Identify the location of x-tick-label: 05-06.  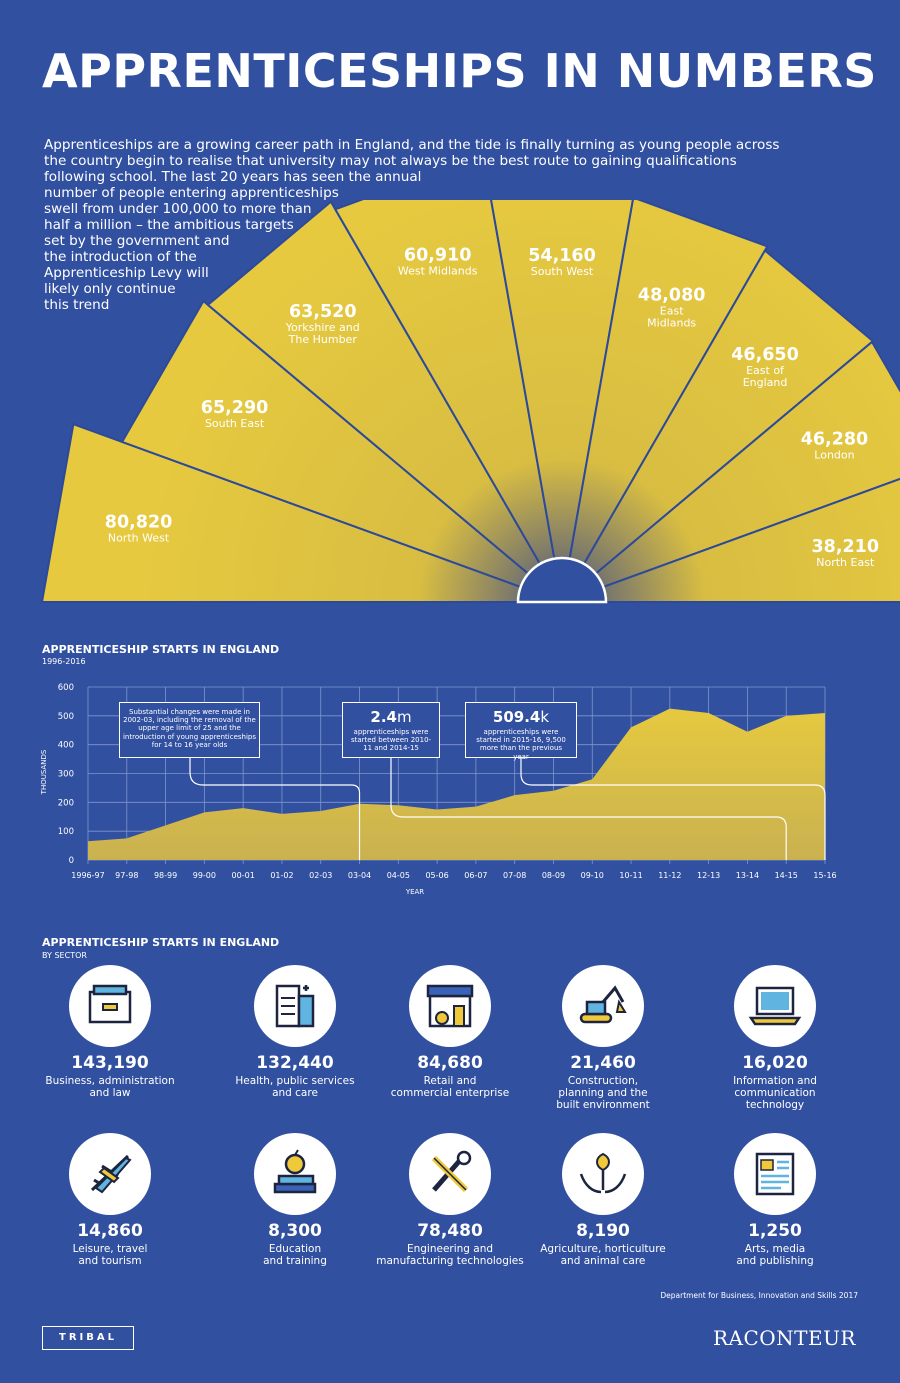
(436, 875).